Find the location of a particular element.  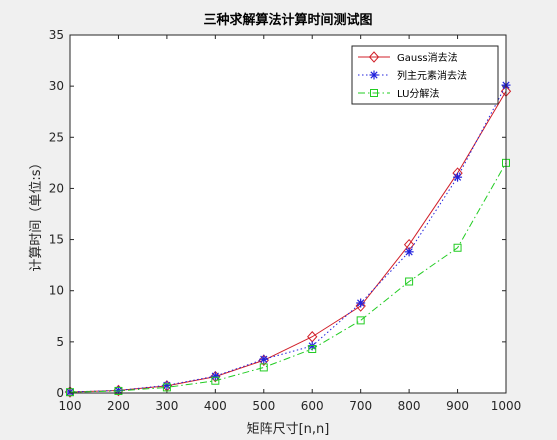

x-tick-label: 900 is located at coordinates (457, 406).